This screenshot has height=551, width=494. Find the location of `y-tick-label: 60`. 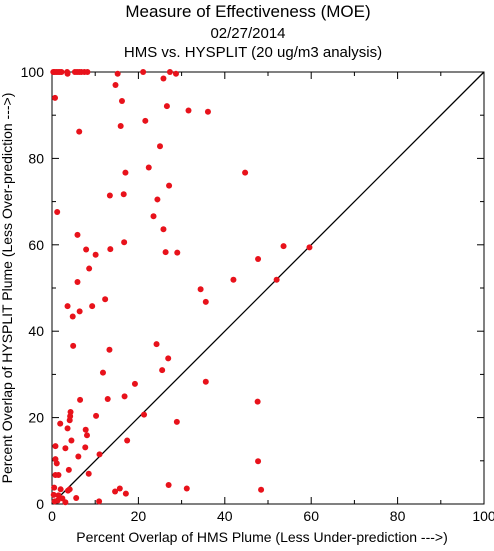

y-tick-label: 60 is located at coordinates (36, 245).